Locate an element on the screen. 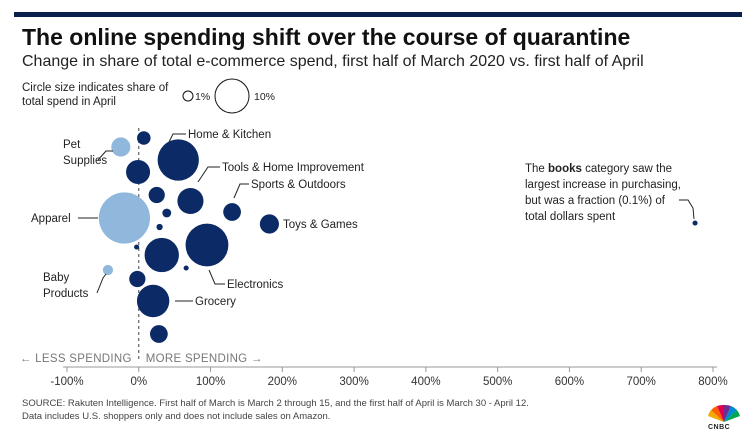  bubble-baby-products is located at coordinates (108, 270).